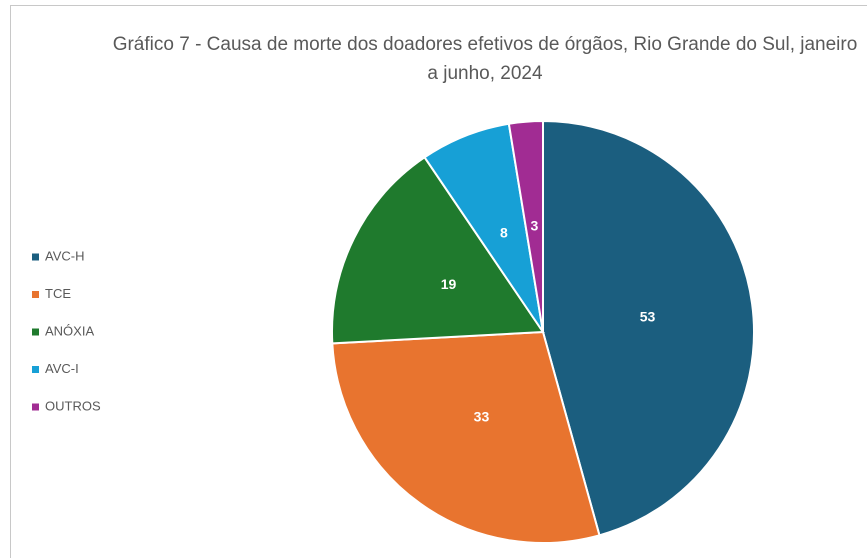 The height and width of the screenshot is (558, 867). Describe the element at coordinates (648, 316) in the screenshot. I see `data-label: 53` at that location.